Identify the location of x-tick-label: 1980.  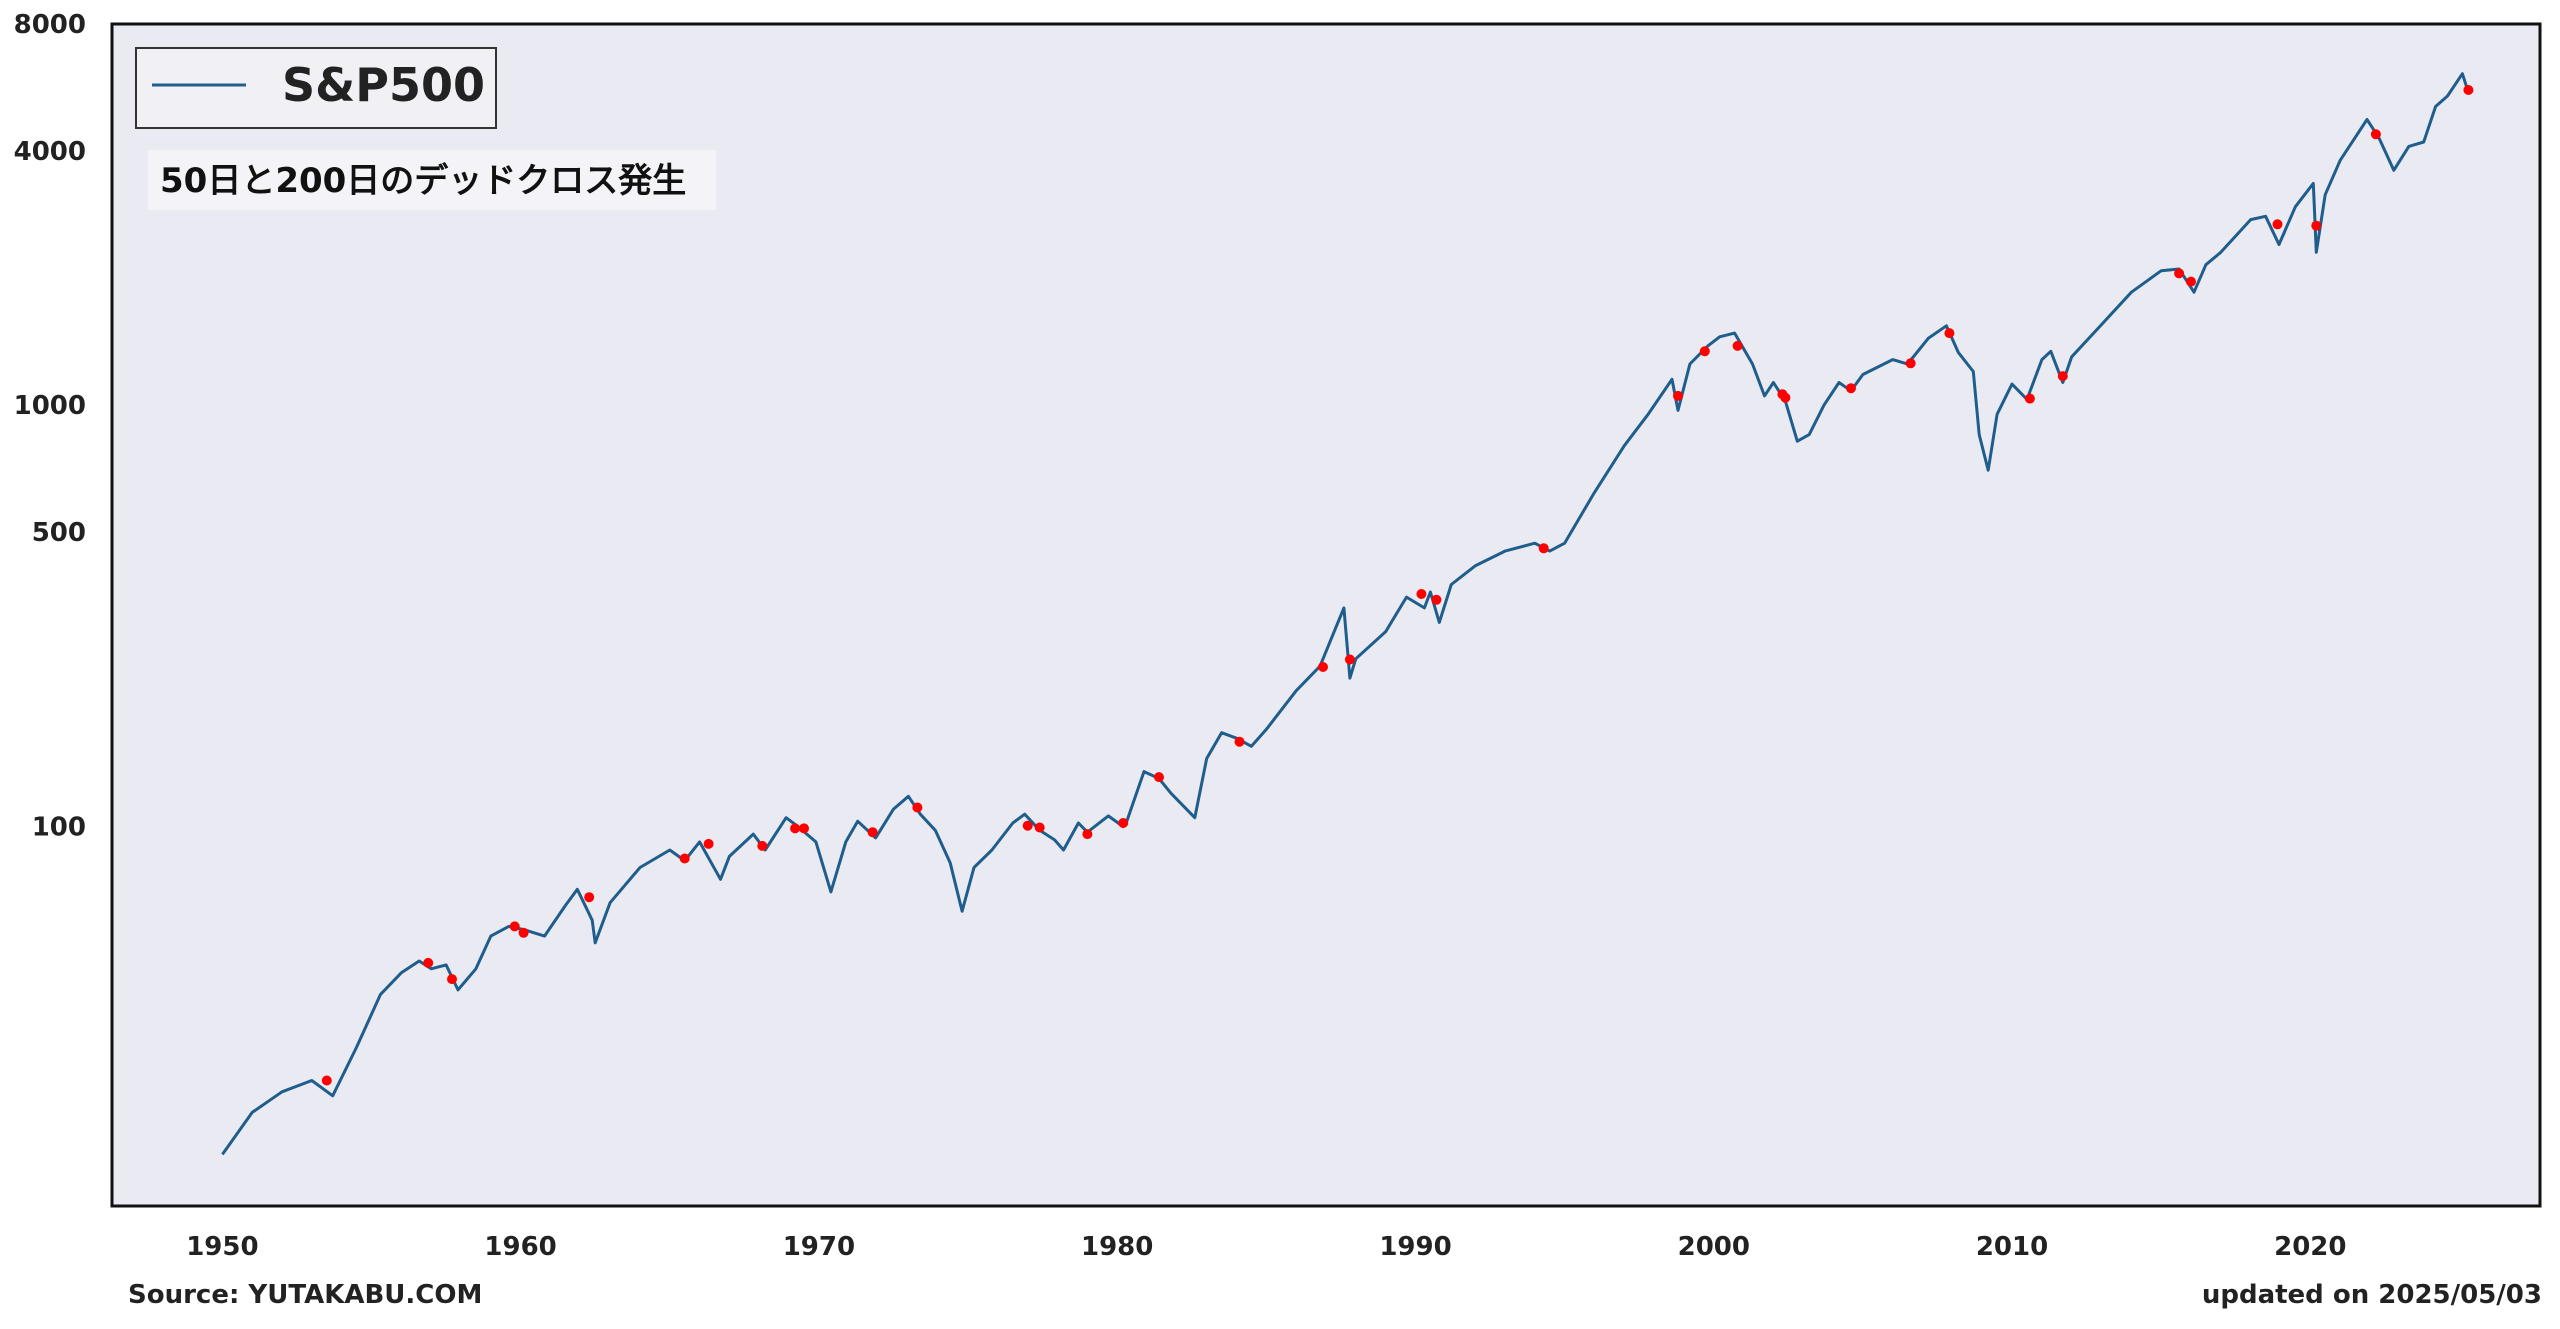
(1117, 1247).